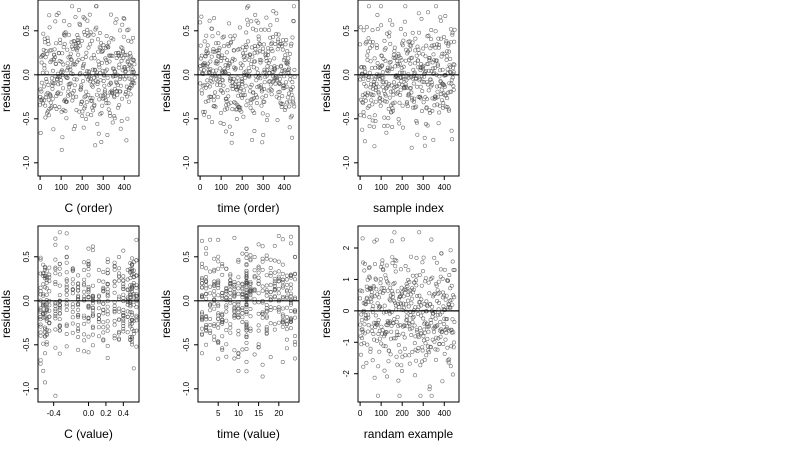 Image resolution: width=800 pixels, height=450 pixels. Describe the element at coordinates (88, 314) in the screenshot. I see `points-group` at that location.